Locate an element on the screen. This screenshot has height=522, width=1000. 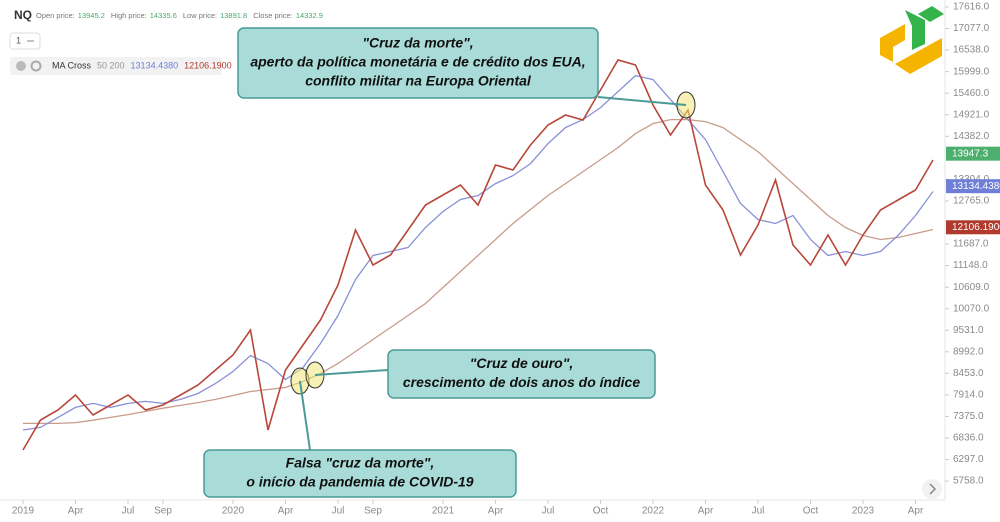
x-tick-label: 2019 is located at coordinates (23, 511).